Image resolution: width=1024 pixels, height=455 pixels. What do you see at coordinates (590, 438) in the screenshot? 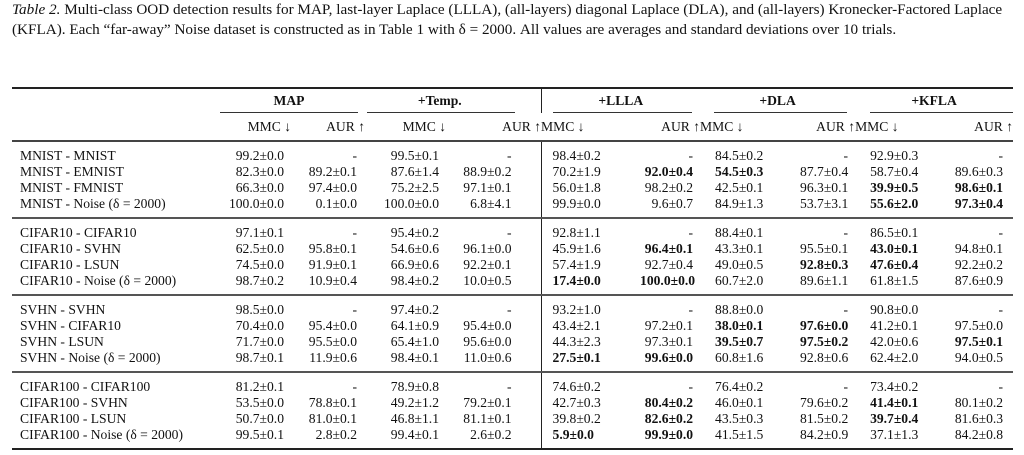
I see `table-cell: 5.9±0.0` at bounding box center [590, 438].